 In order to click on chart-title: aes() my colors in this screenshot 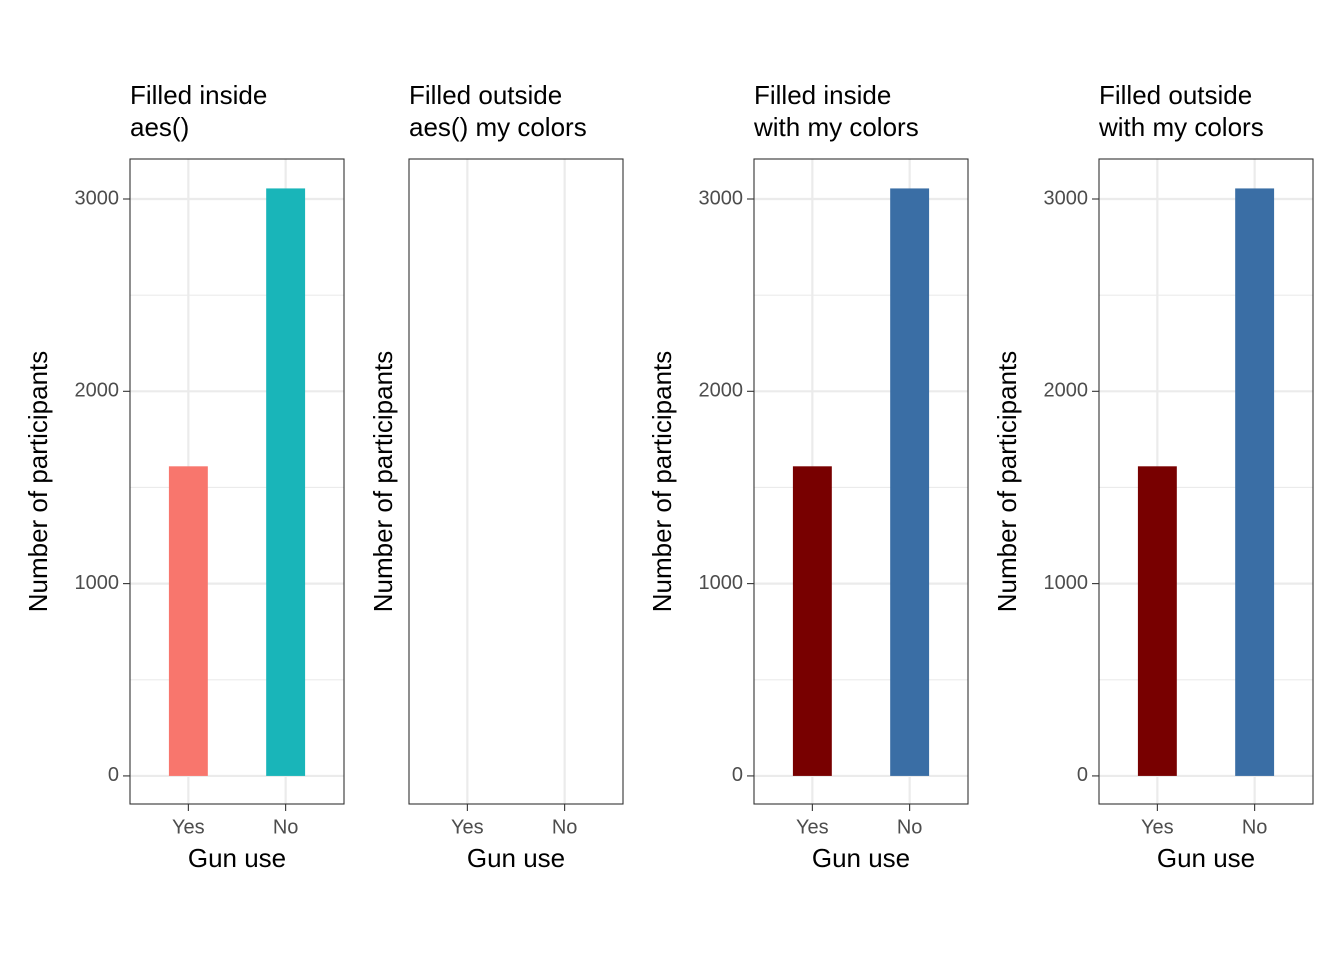, I will do `click(498, 127)`.